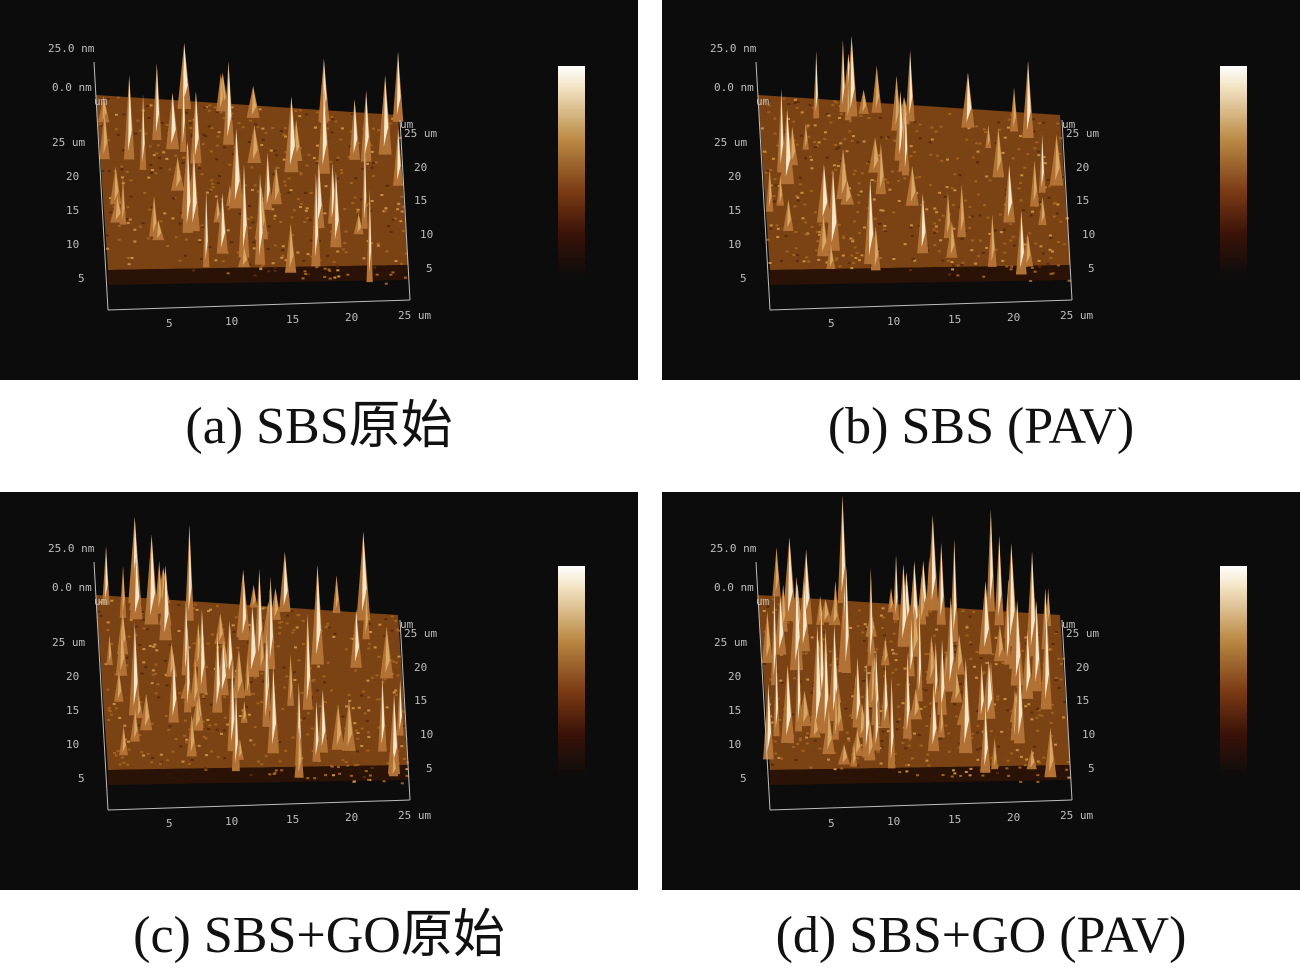 This screenshot has width=1300, height=972. What do you see at coordinates (733, 48) in the screenshot?
I see `z-max-label: 25.0 nm` at bounding box center [733, 48].